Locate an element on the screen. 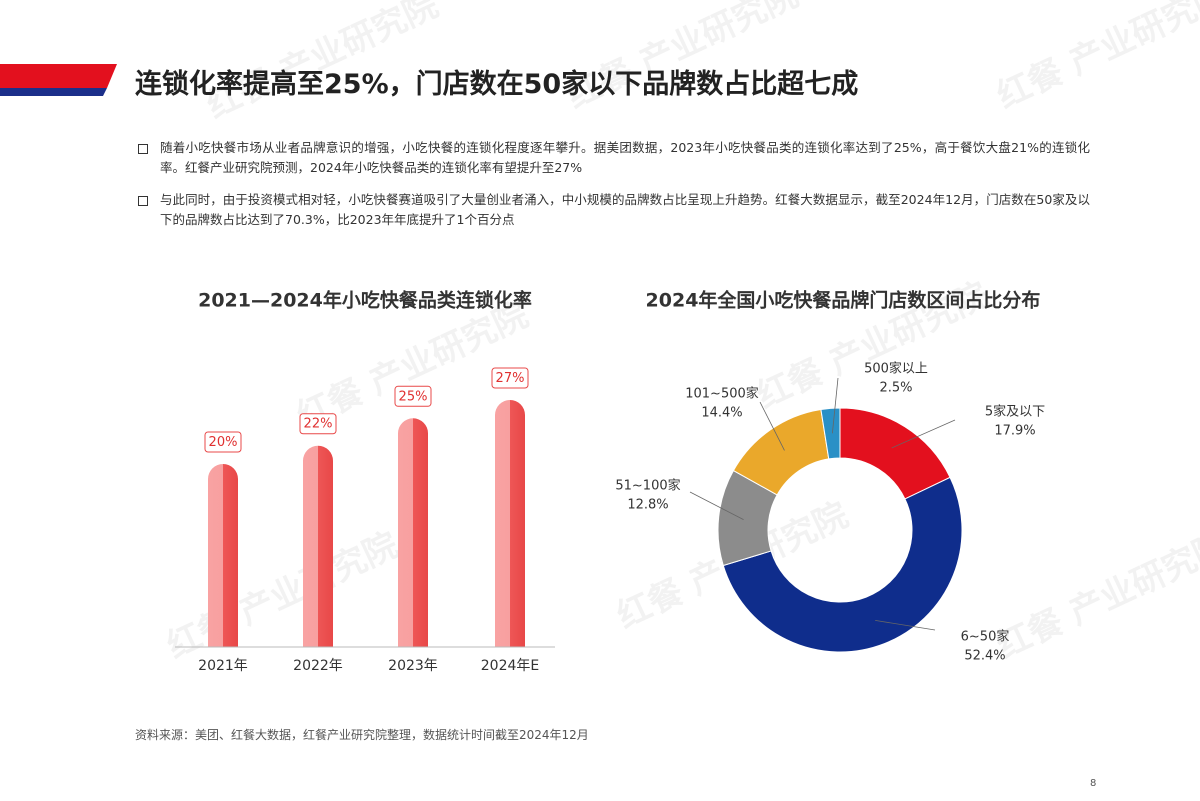  value-label: 25% is located at coordinates (413, 396).